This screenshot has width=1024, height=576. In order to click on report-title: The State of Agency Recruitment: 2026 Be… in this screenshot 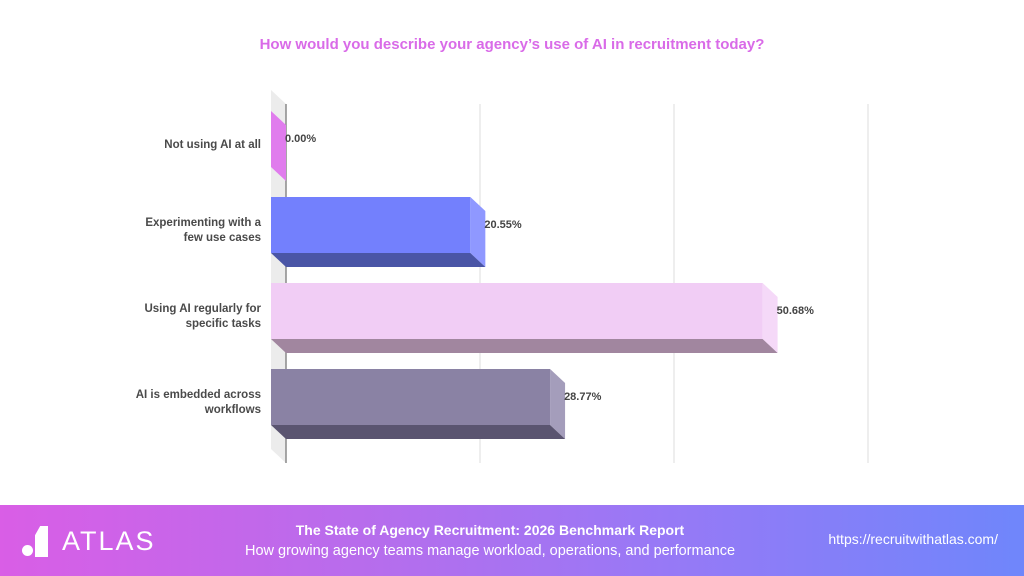, I will do `click(490, 530)`.